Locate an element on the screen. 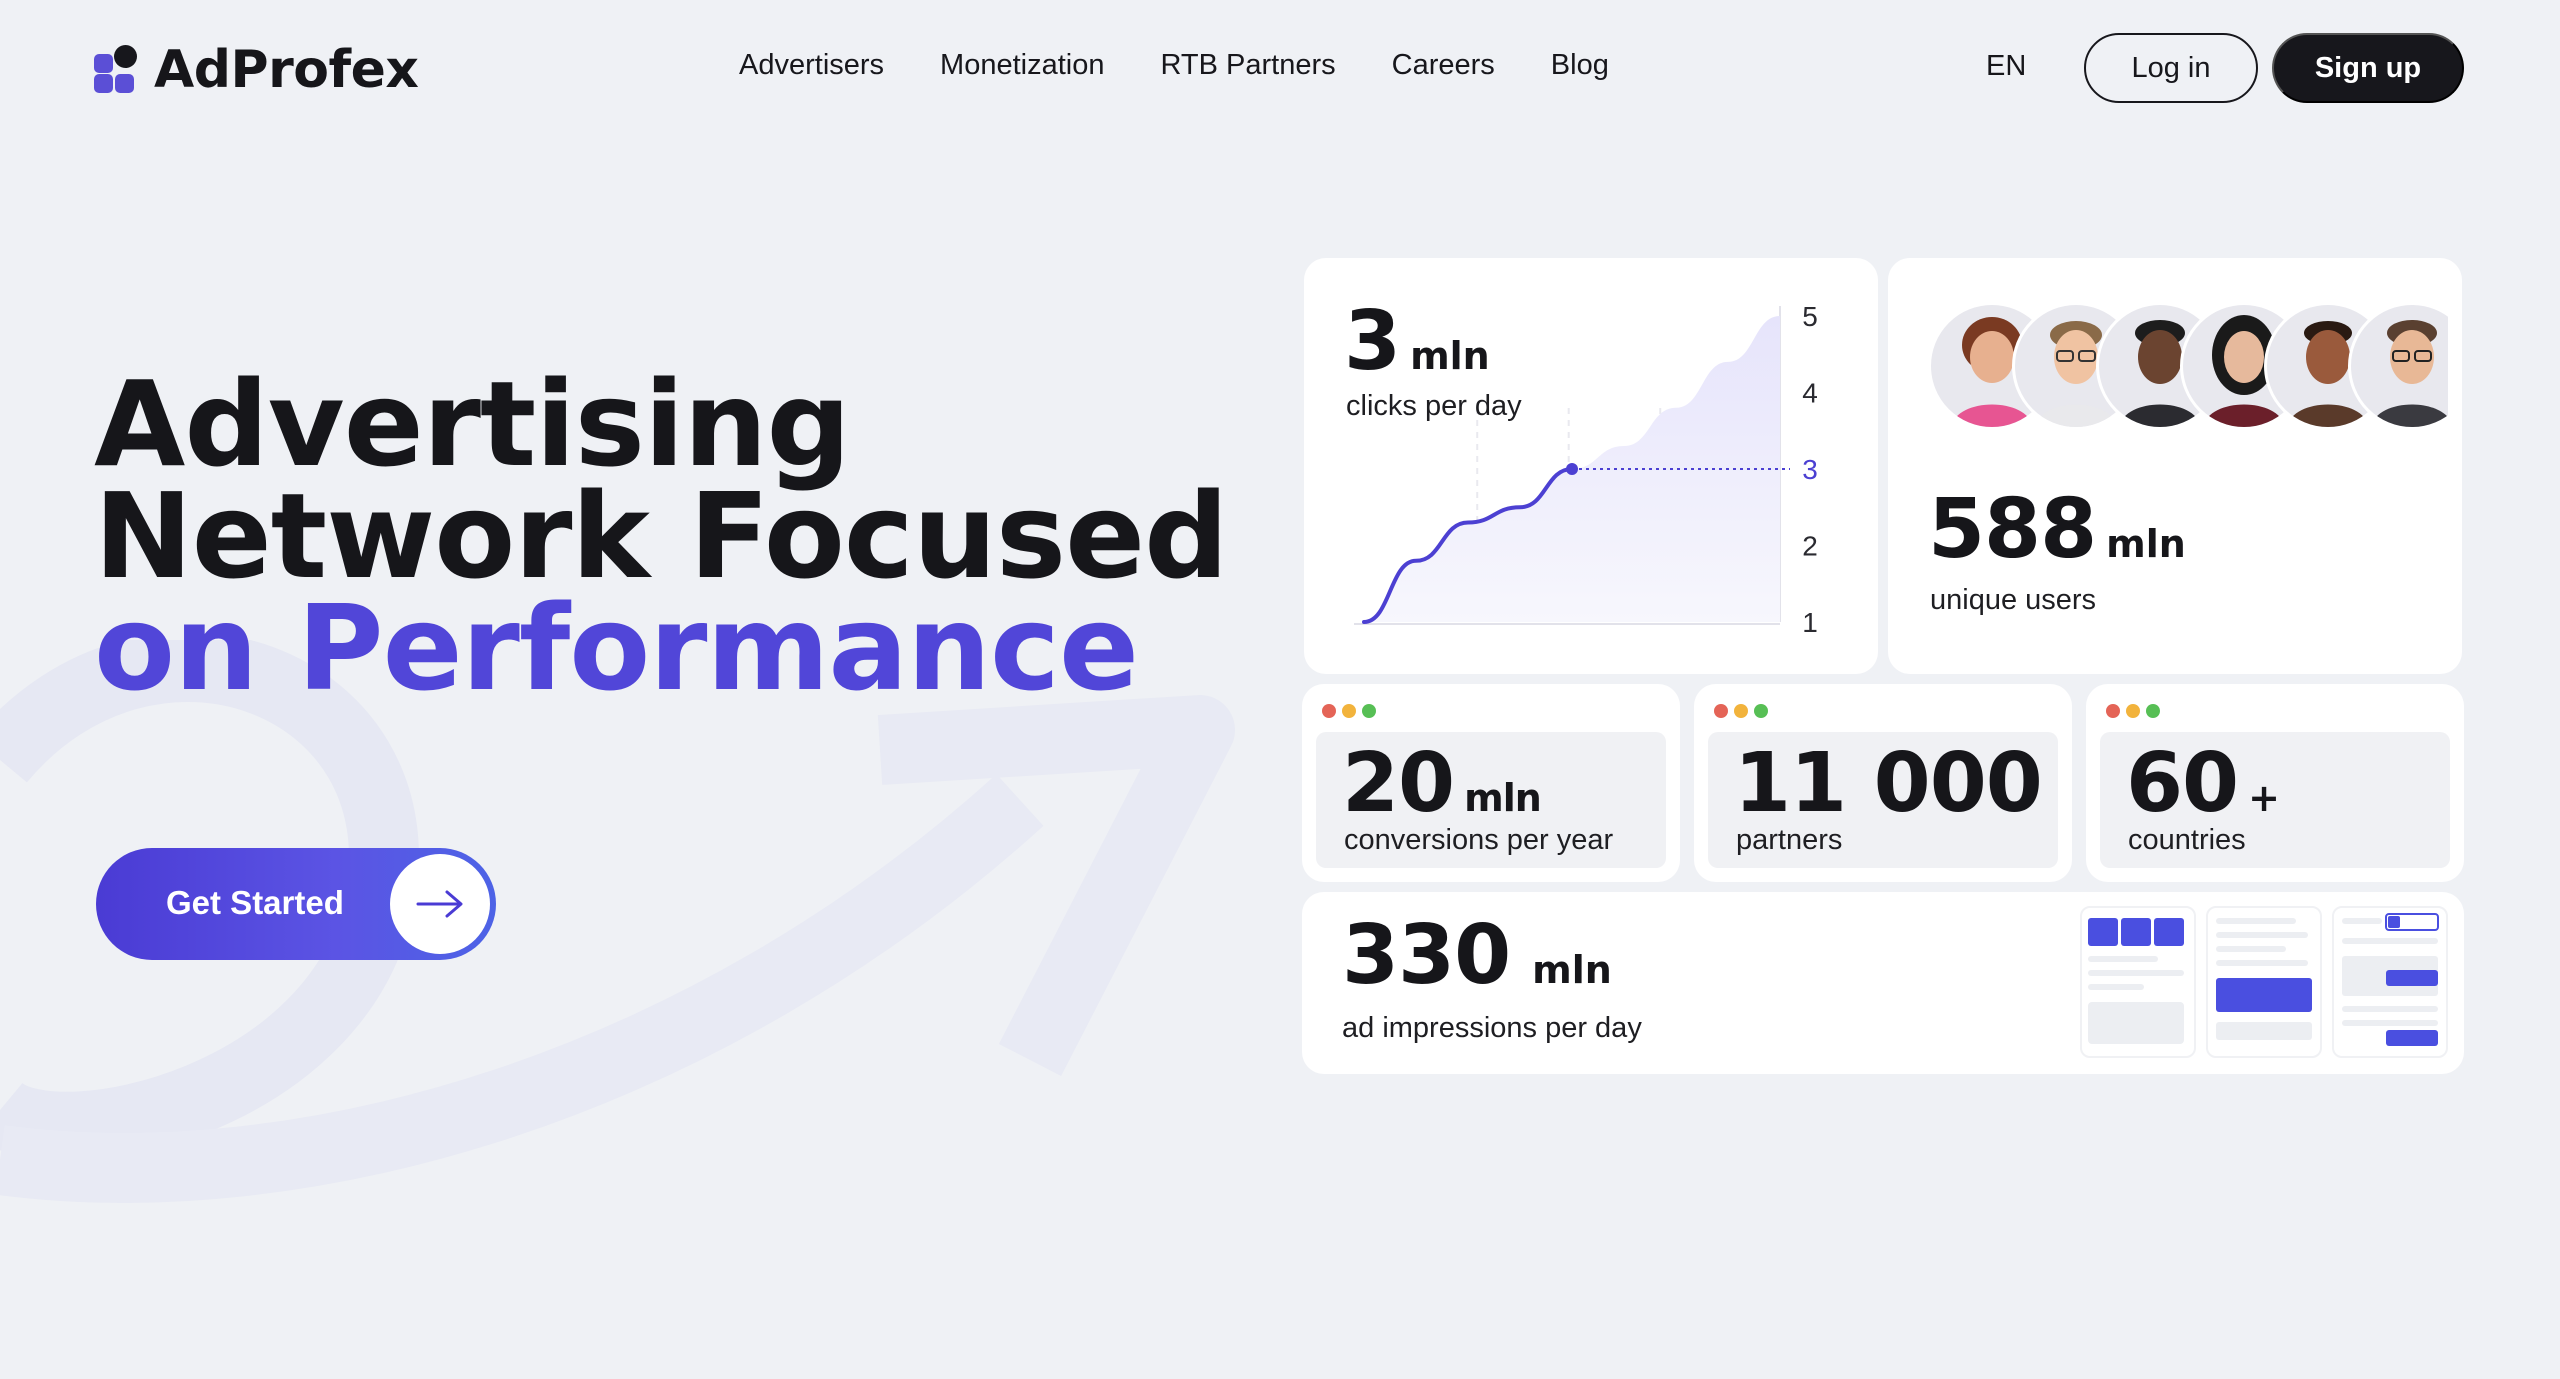 Image resolution: width=2560 pixels, height=1379 pixels. avatar-group is located at coordinates (2188, 367).